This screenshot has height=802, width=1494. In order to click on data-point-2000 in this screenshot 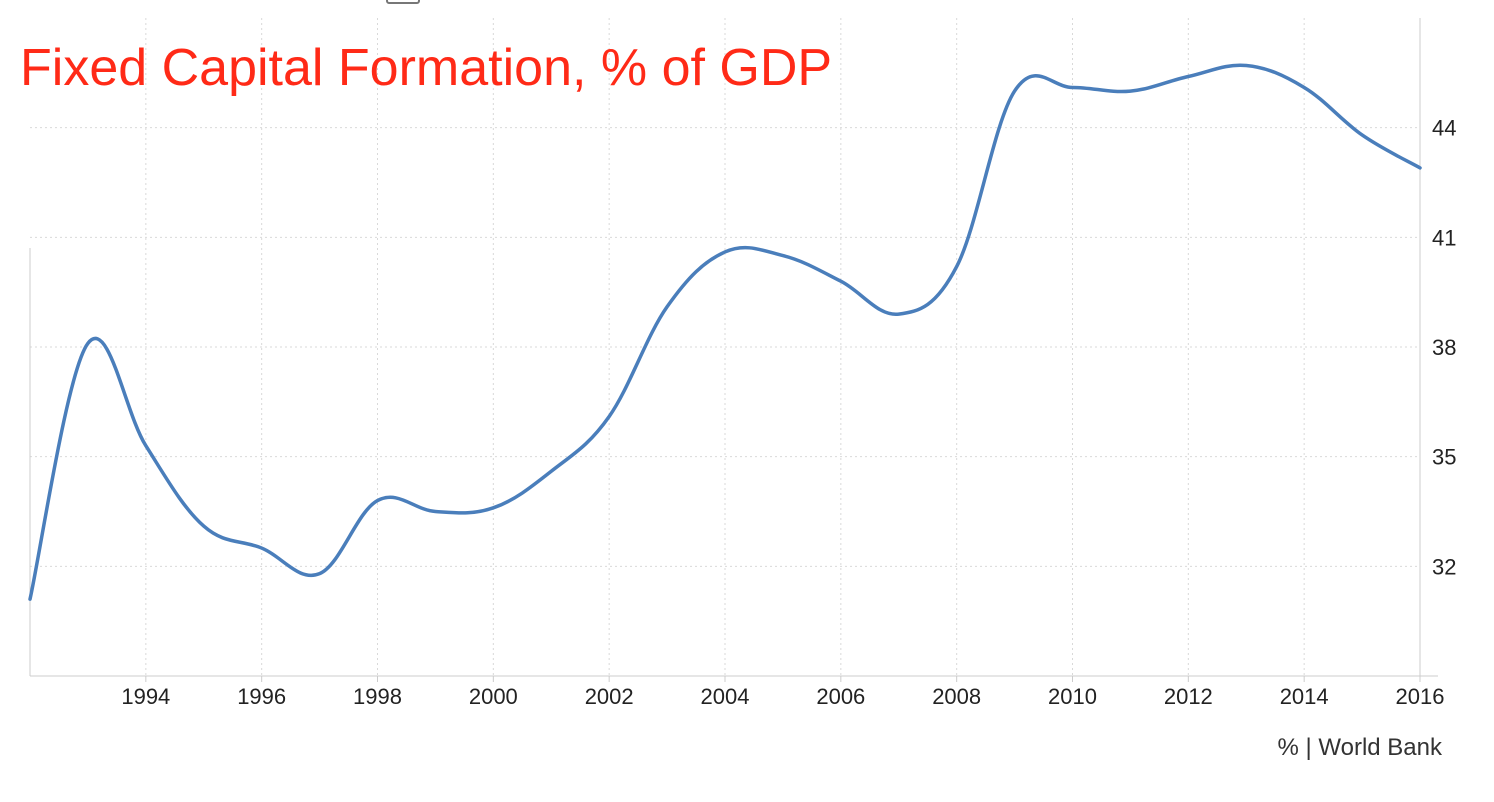, I will do `click(493, 508)`.